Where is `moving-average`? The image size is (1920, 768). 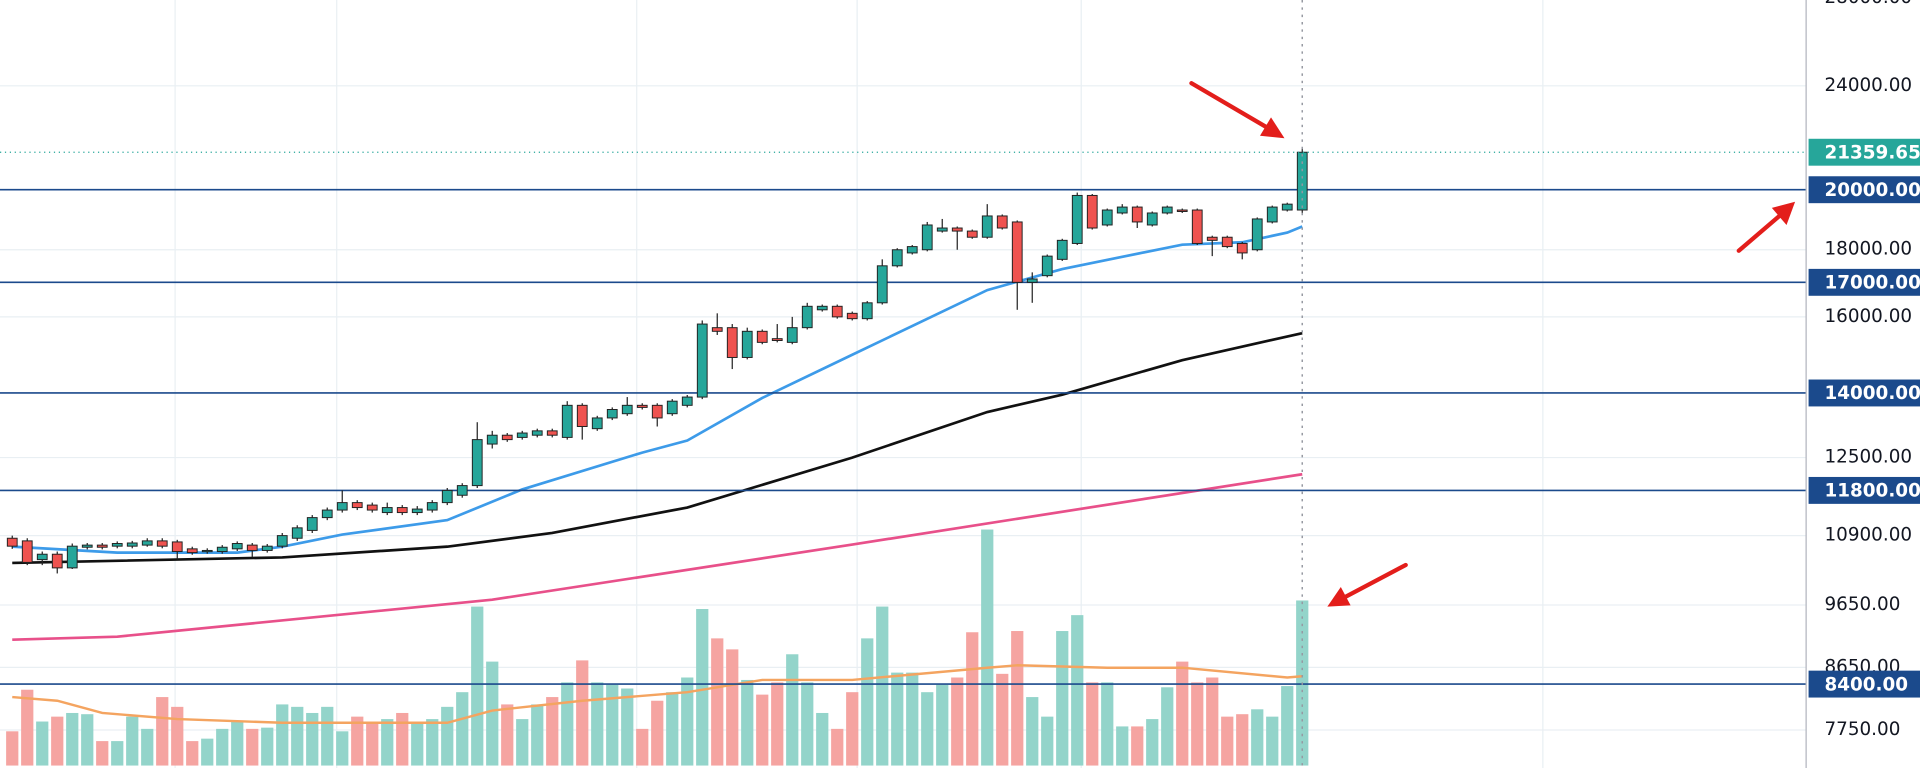
moving-average is located at coordinates (657, 557).